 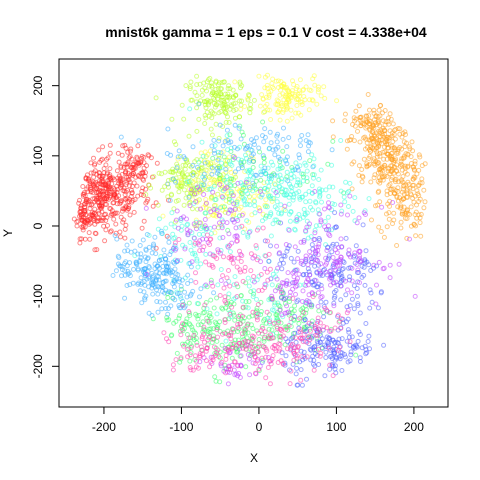 What do you see at coordinates (181, 427) in the screenshot?
I see `x-tick-label: -100` at bounding box center [181, 427].